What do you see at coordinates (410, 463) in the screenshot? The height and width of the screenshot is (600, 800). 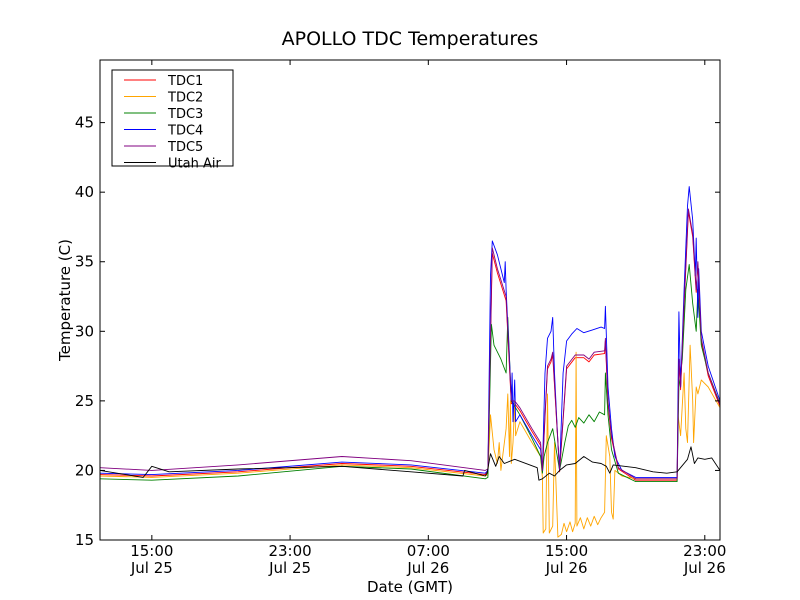 I see `series-line-utah-air` at bounding box center [410, 463].